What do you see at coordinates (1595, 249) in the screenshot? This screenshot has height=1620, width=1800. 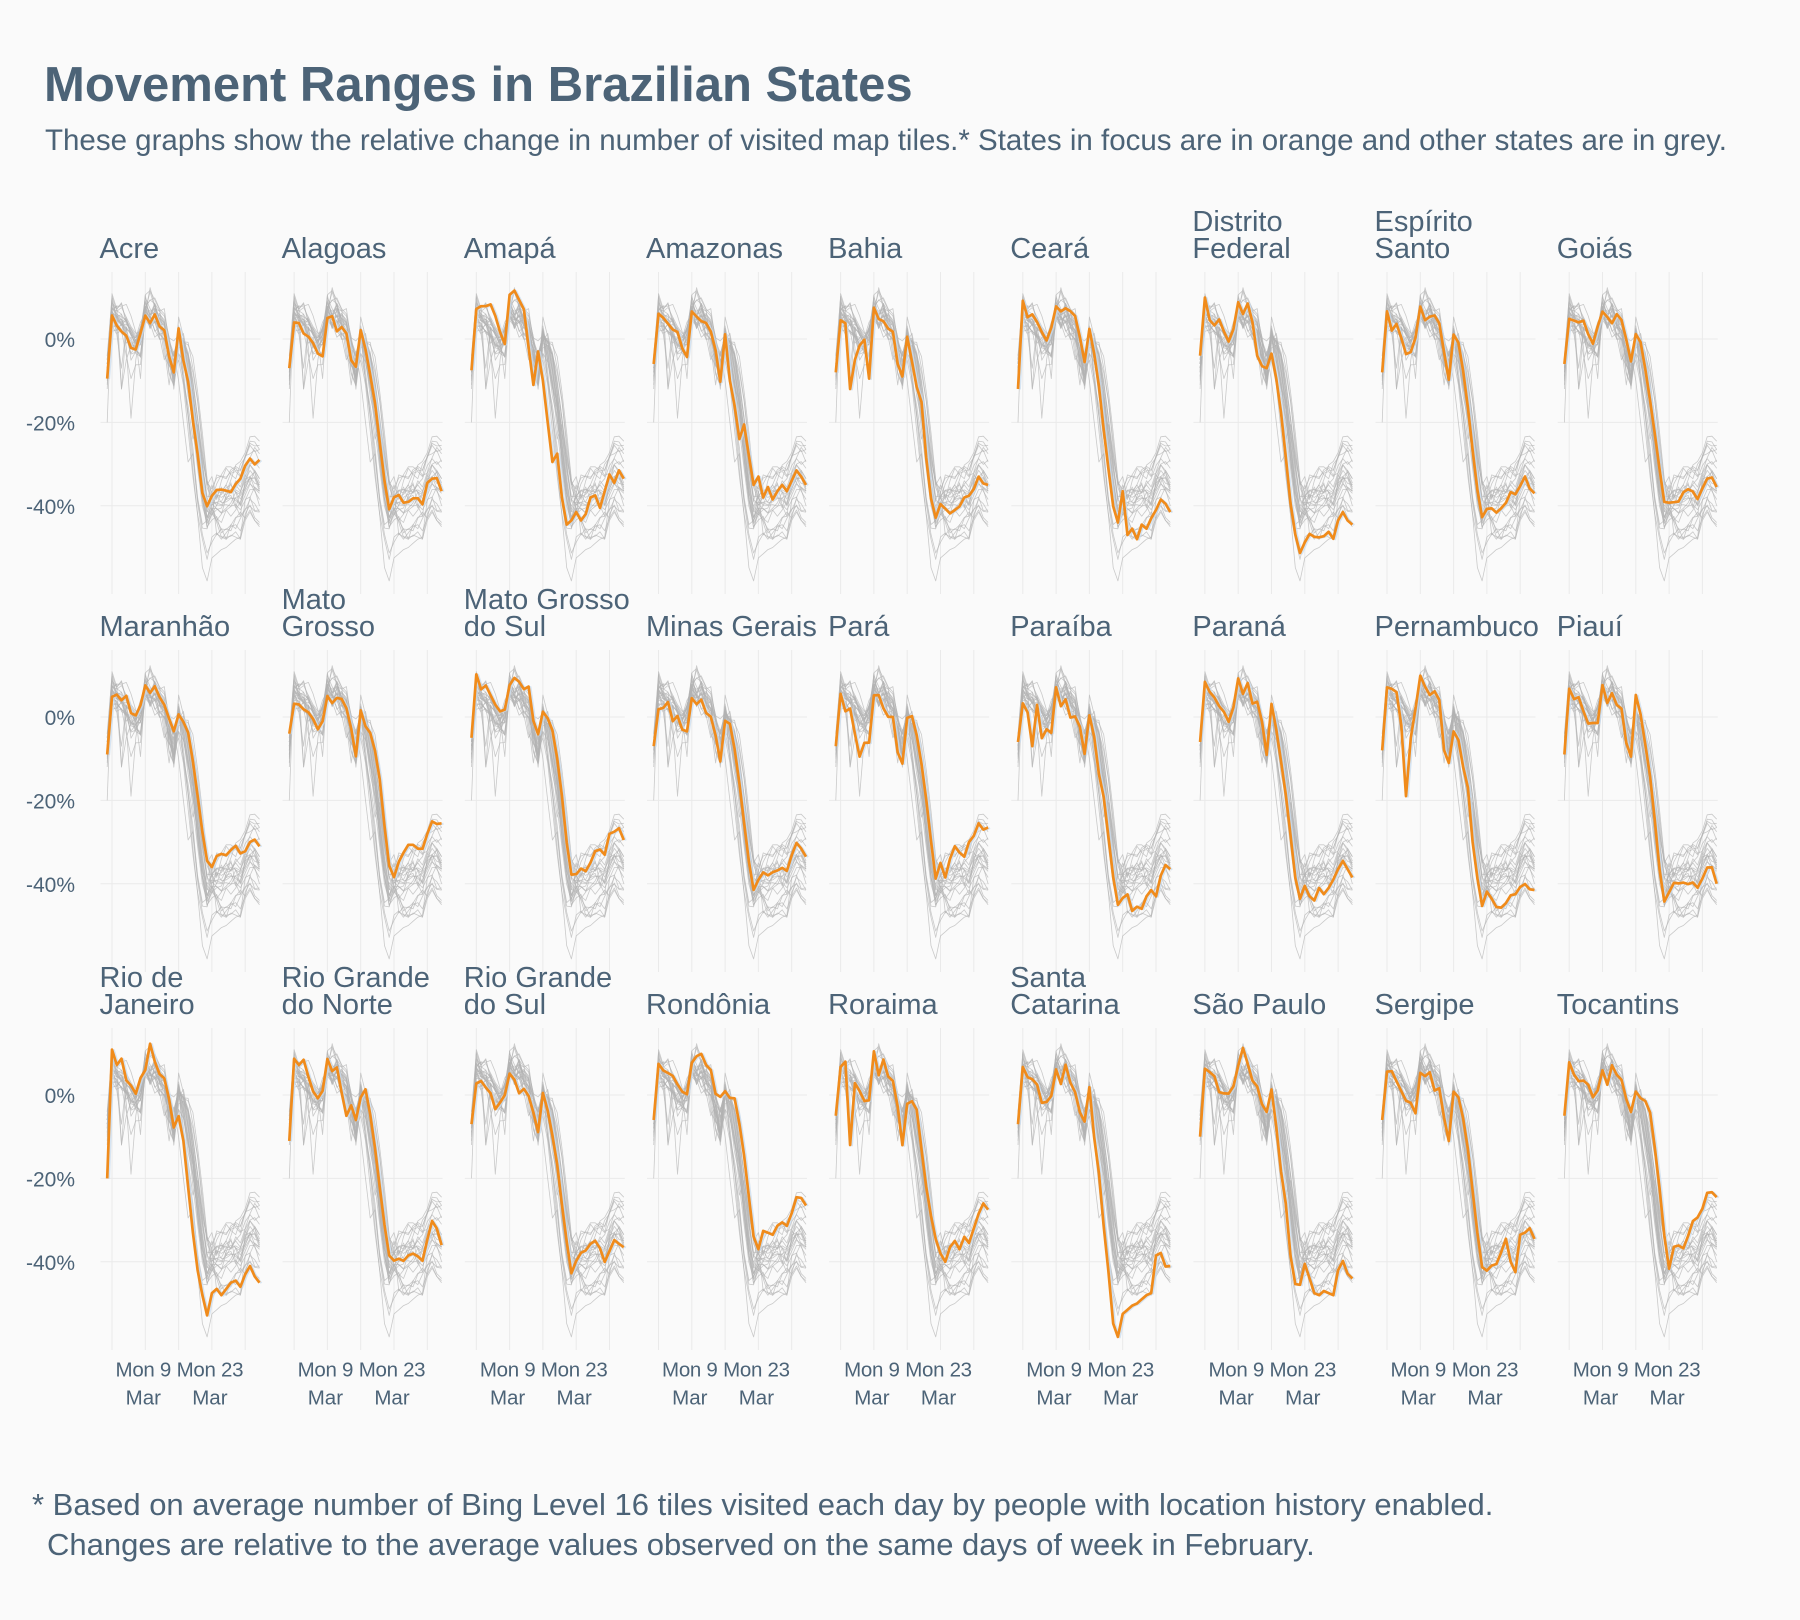 I see `svg-text: Goiás` at bounding box center [1595, 249].